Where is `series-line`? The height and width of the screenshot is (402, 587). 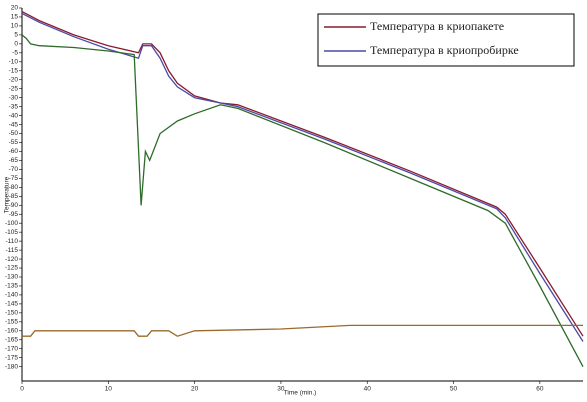
series-line is located at coordinates (302, 330).